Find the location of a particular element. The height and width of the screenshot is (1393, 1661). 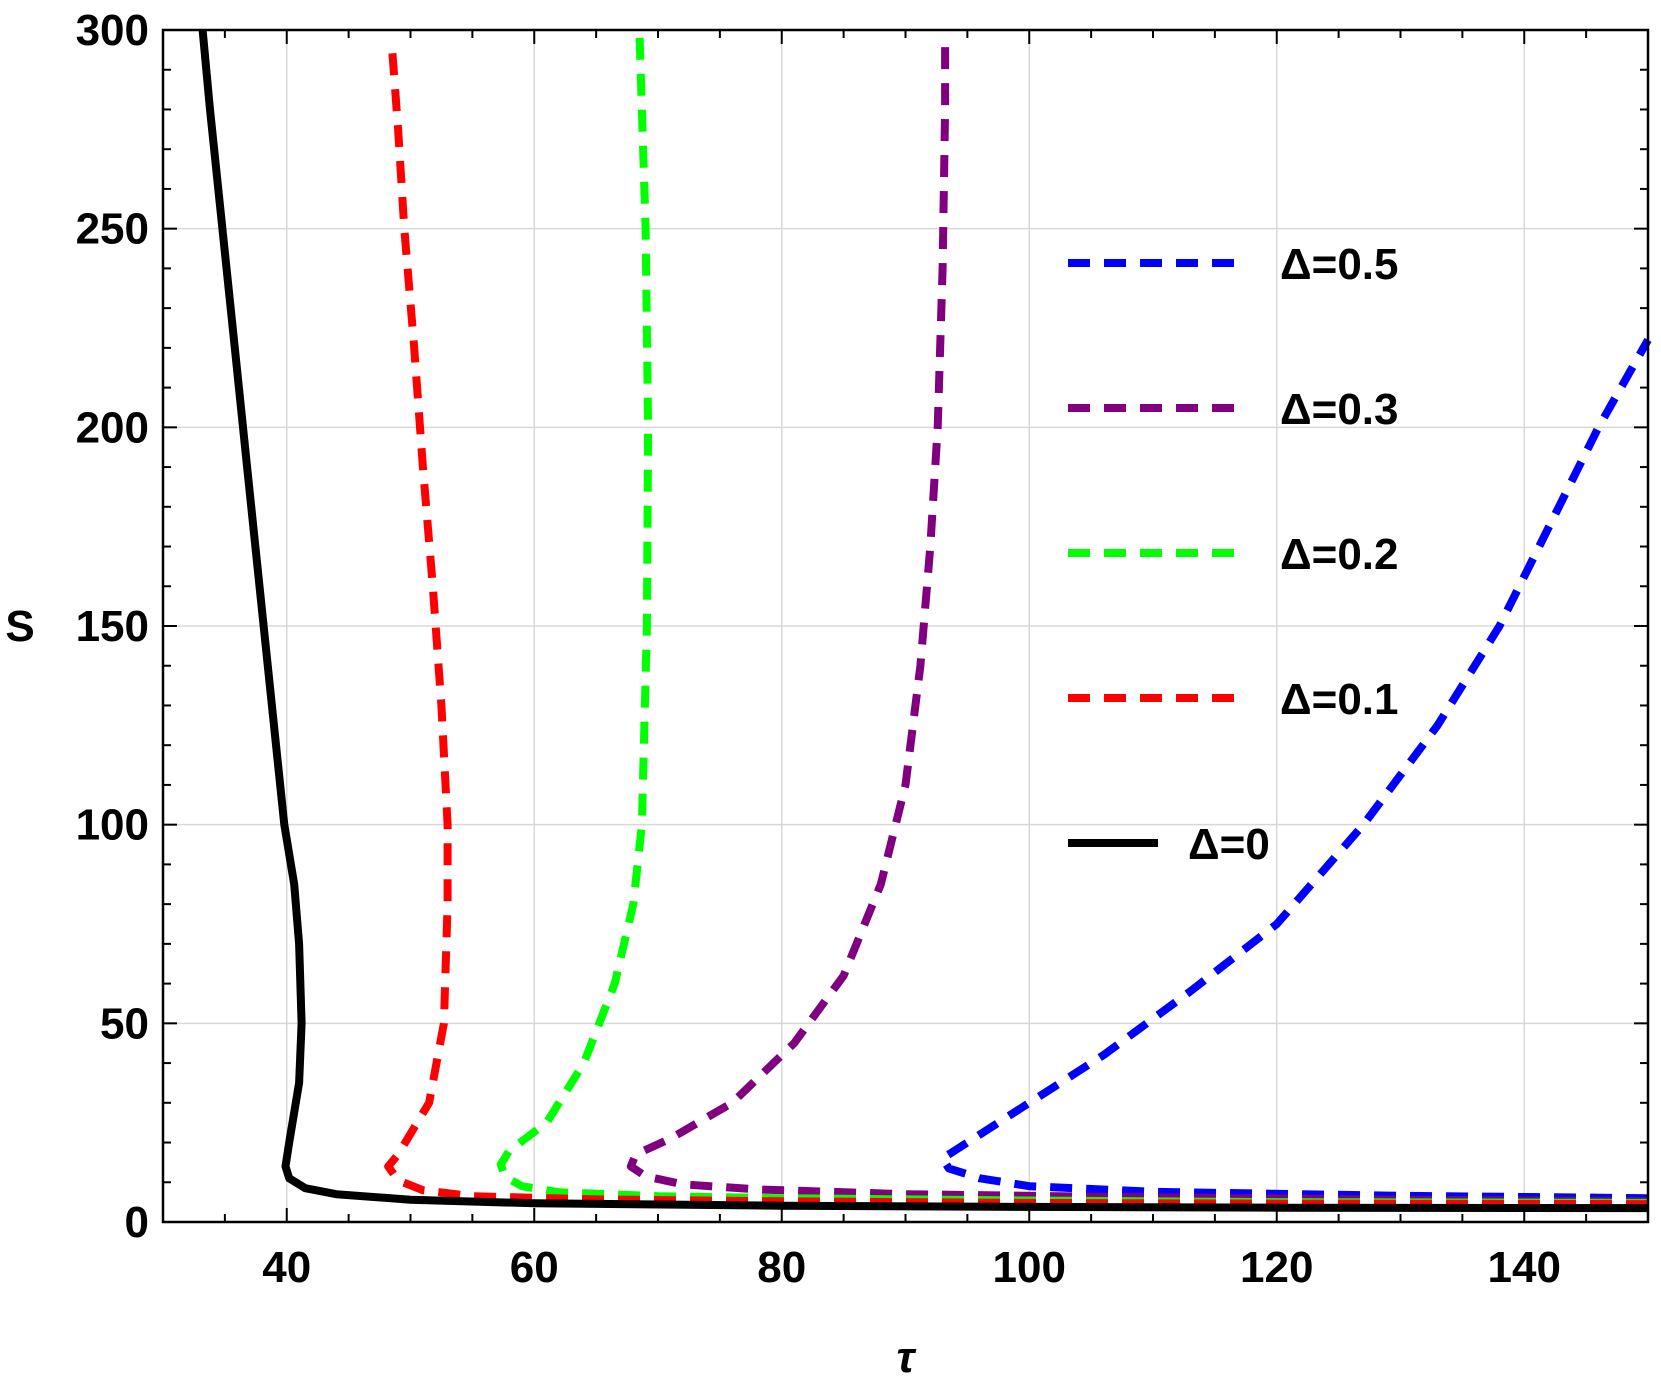

legend-label-3: Δ=0.1 is located at coordinates (1339, 699).